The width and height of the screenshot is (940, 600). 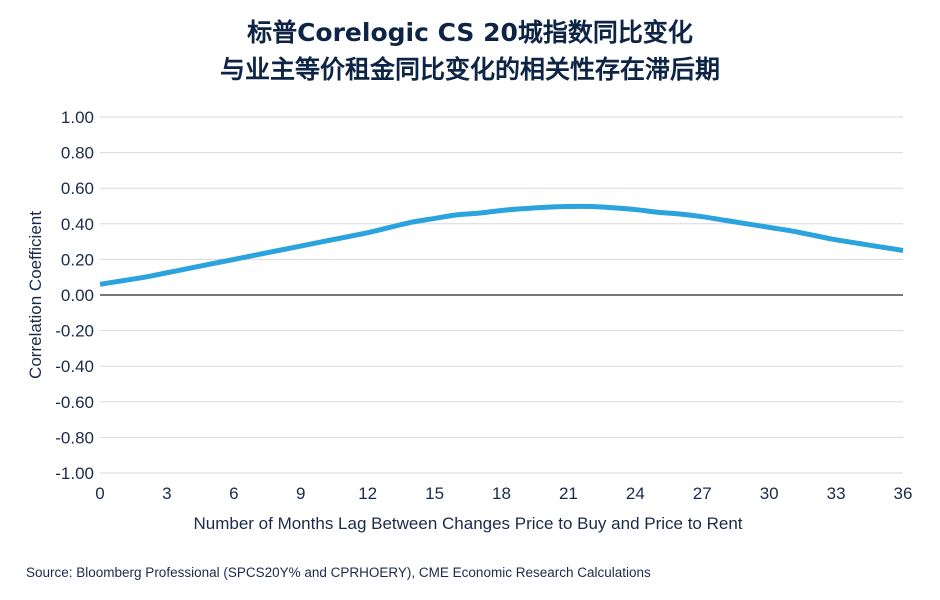 I want to click on y-tick-label: -0.40, so click(x=74, y=366).